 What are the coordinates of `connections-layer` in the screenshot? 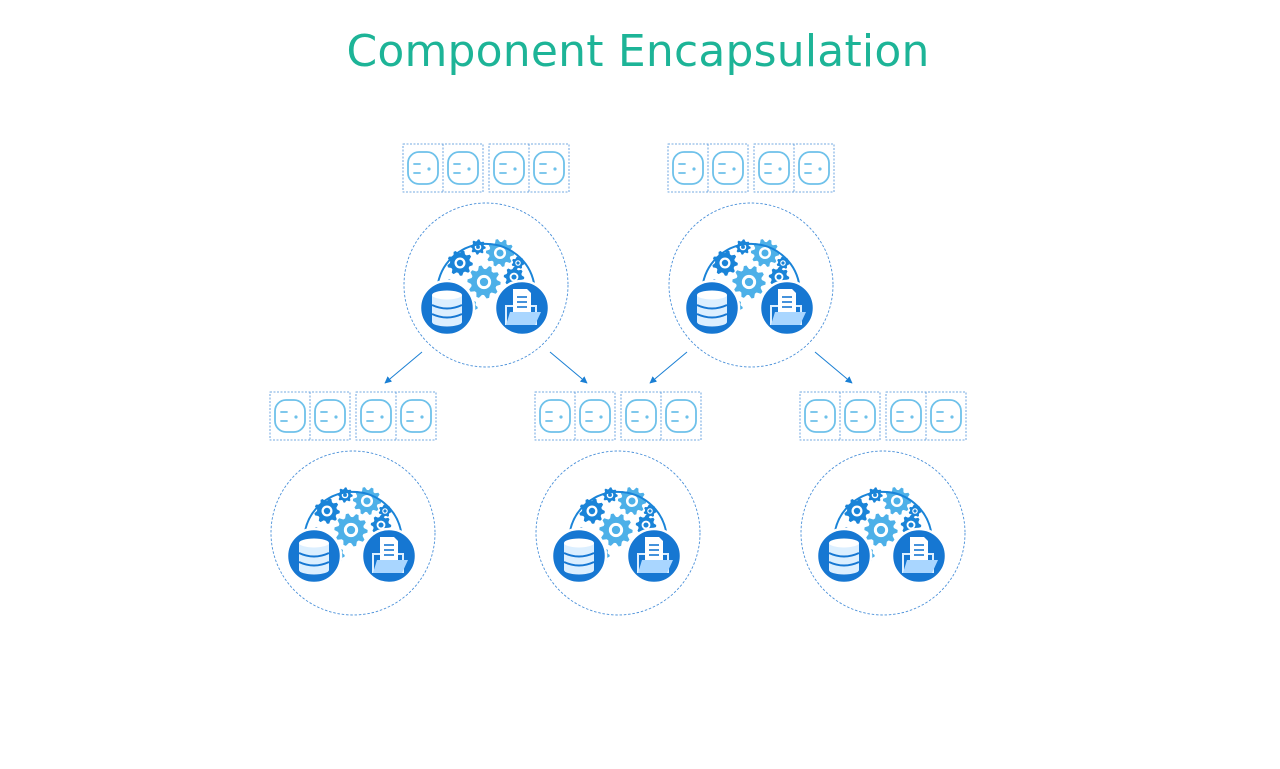 It's located at (618, 367).